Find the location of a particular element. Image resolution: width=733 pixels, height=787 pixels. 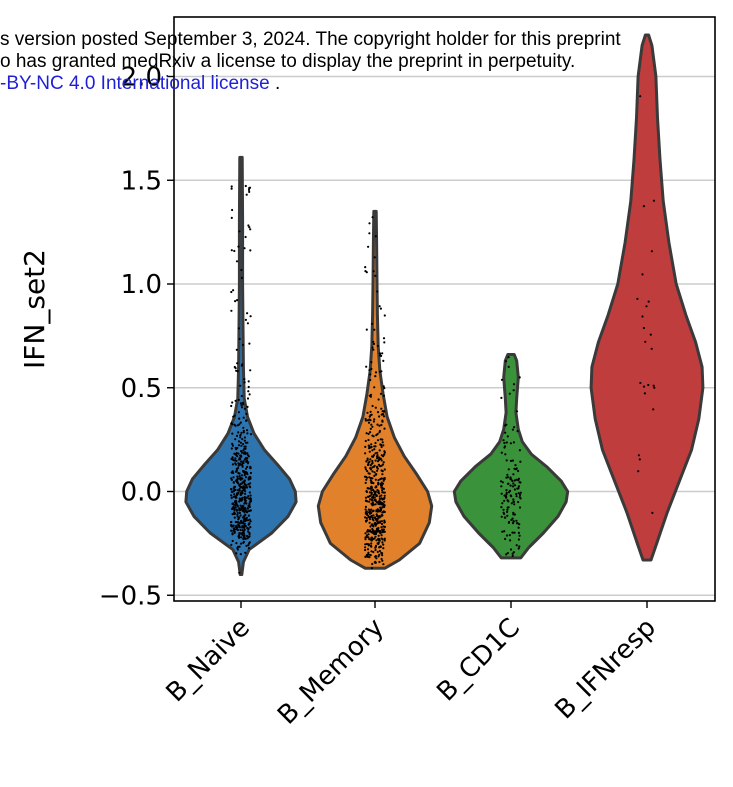

y-tick-label-1: 0.0 is located at coordinates (141, 493).